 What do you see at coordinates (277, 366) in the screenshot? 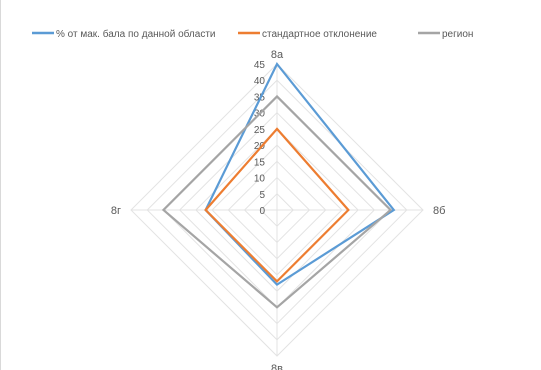
I see `category-label: 8в` at bounding box center [277, 366].